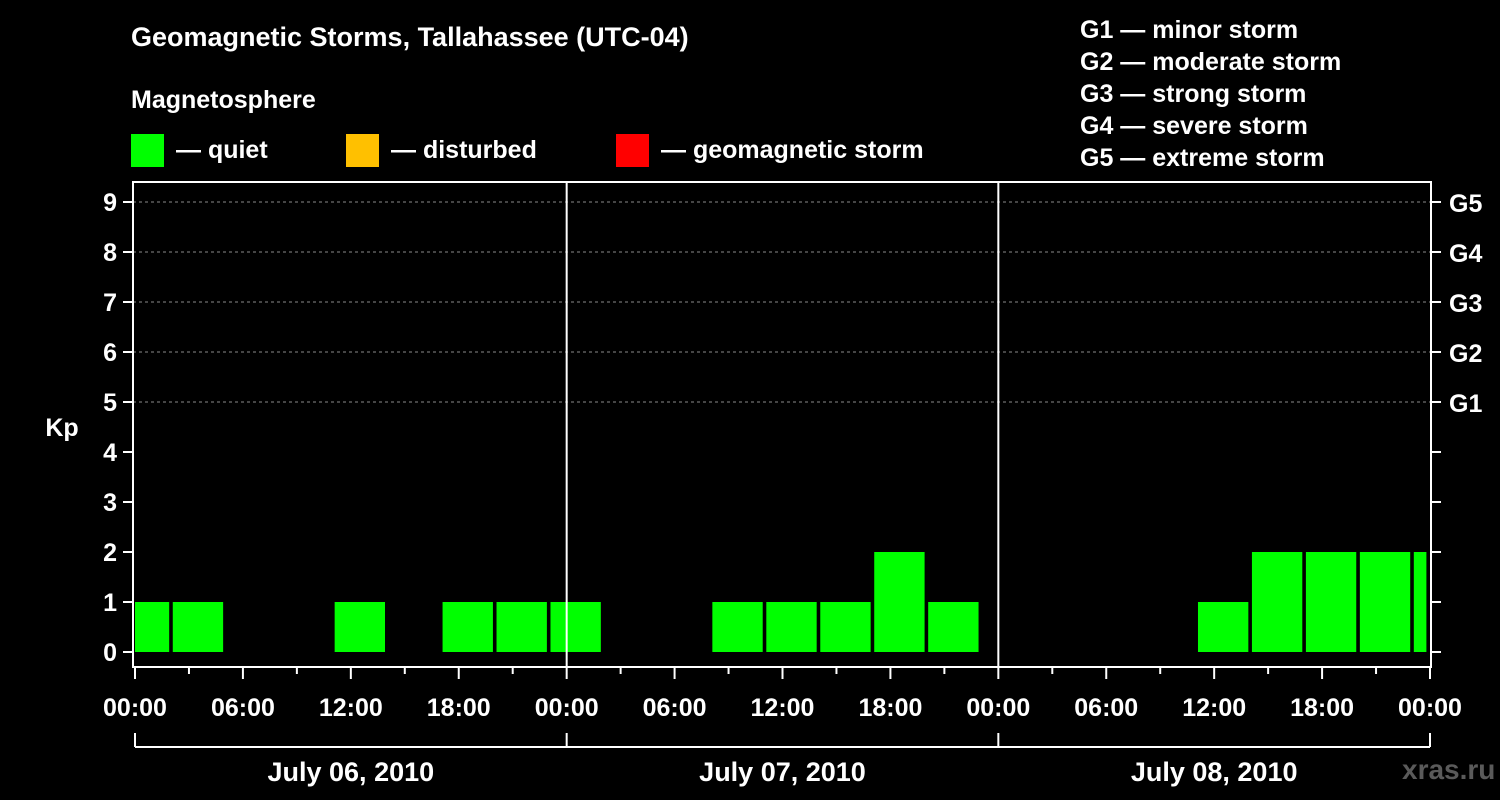 This screenshot has width=1500, height=800. What do you see at coordinates (1106, 708) in the screenshot?
I see `x-tick-label-9: 06:00` at bounding box center [1106, 708].